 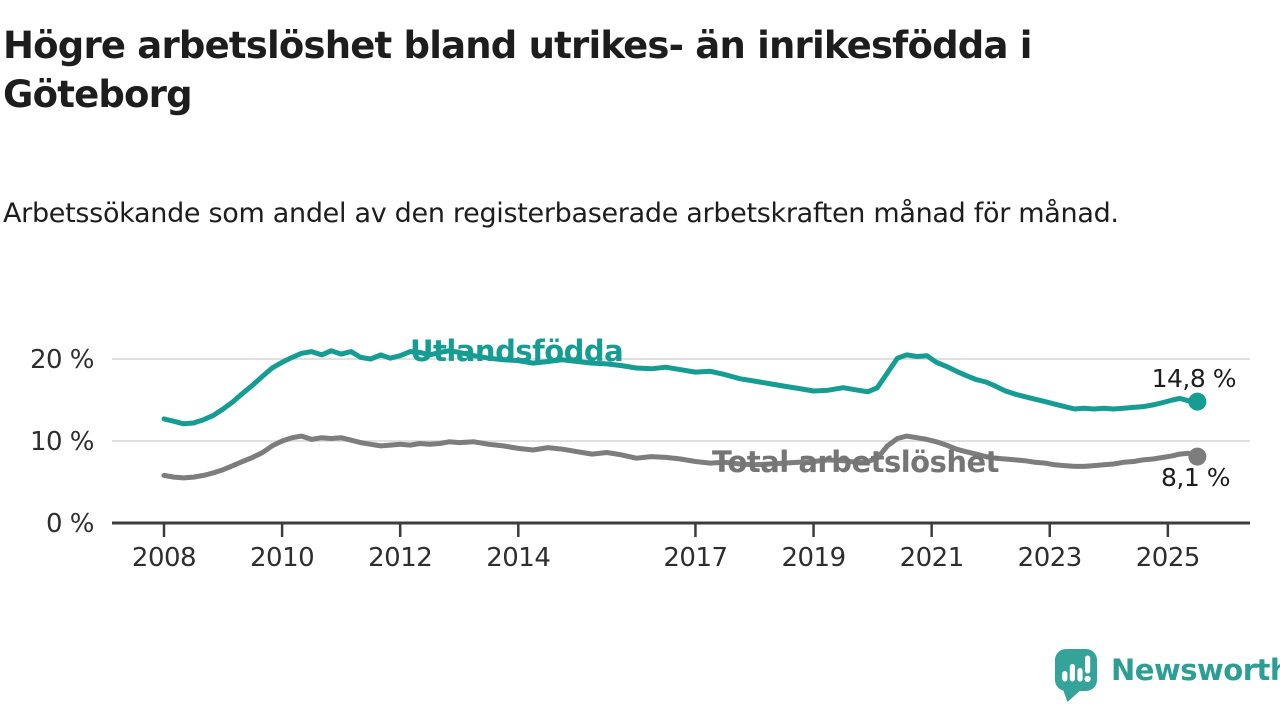 I want to click on y-tick-label-20: 20 %, so click(x=62, y=360).